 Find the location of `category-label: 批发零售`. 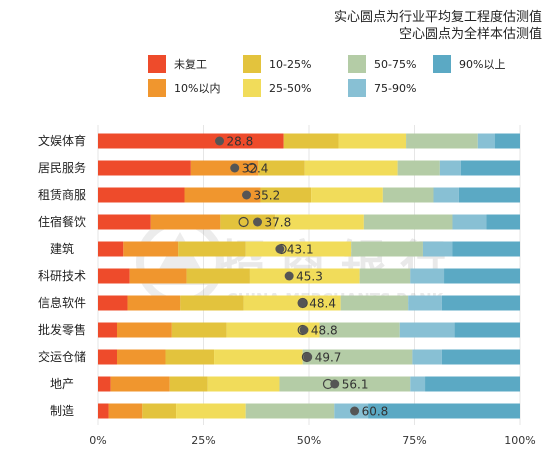

category-label: 批发零售 is located at coordinates (62, 329).